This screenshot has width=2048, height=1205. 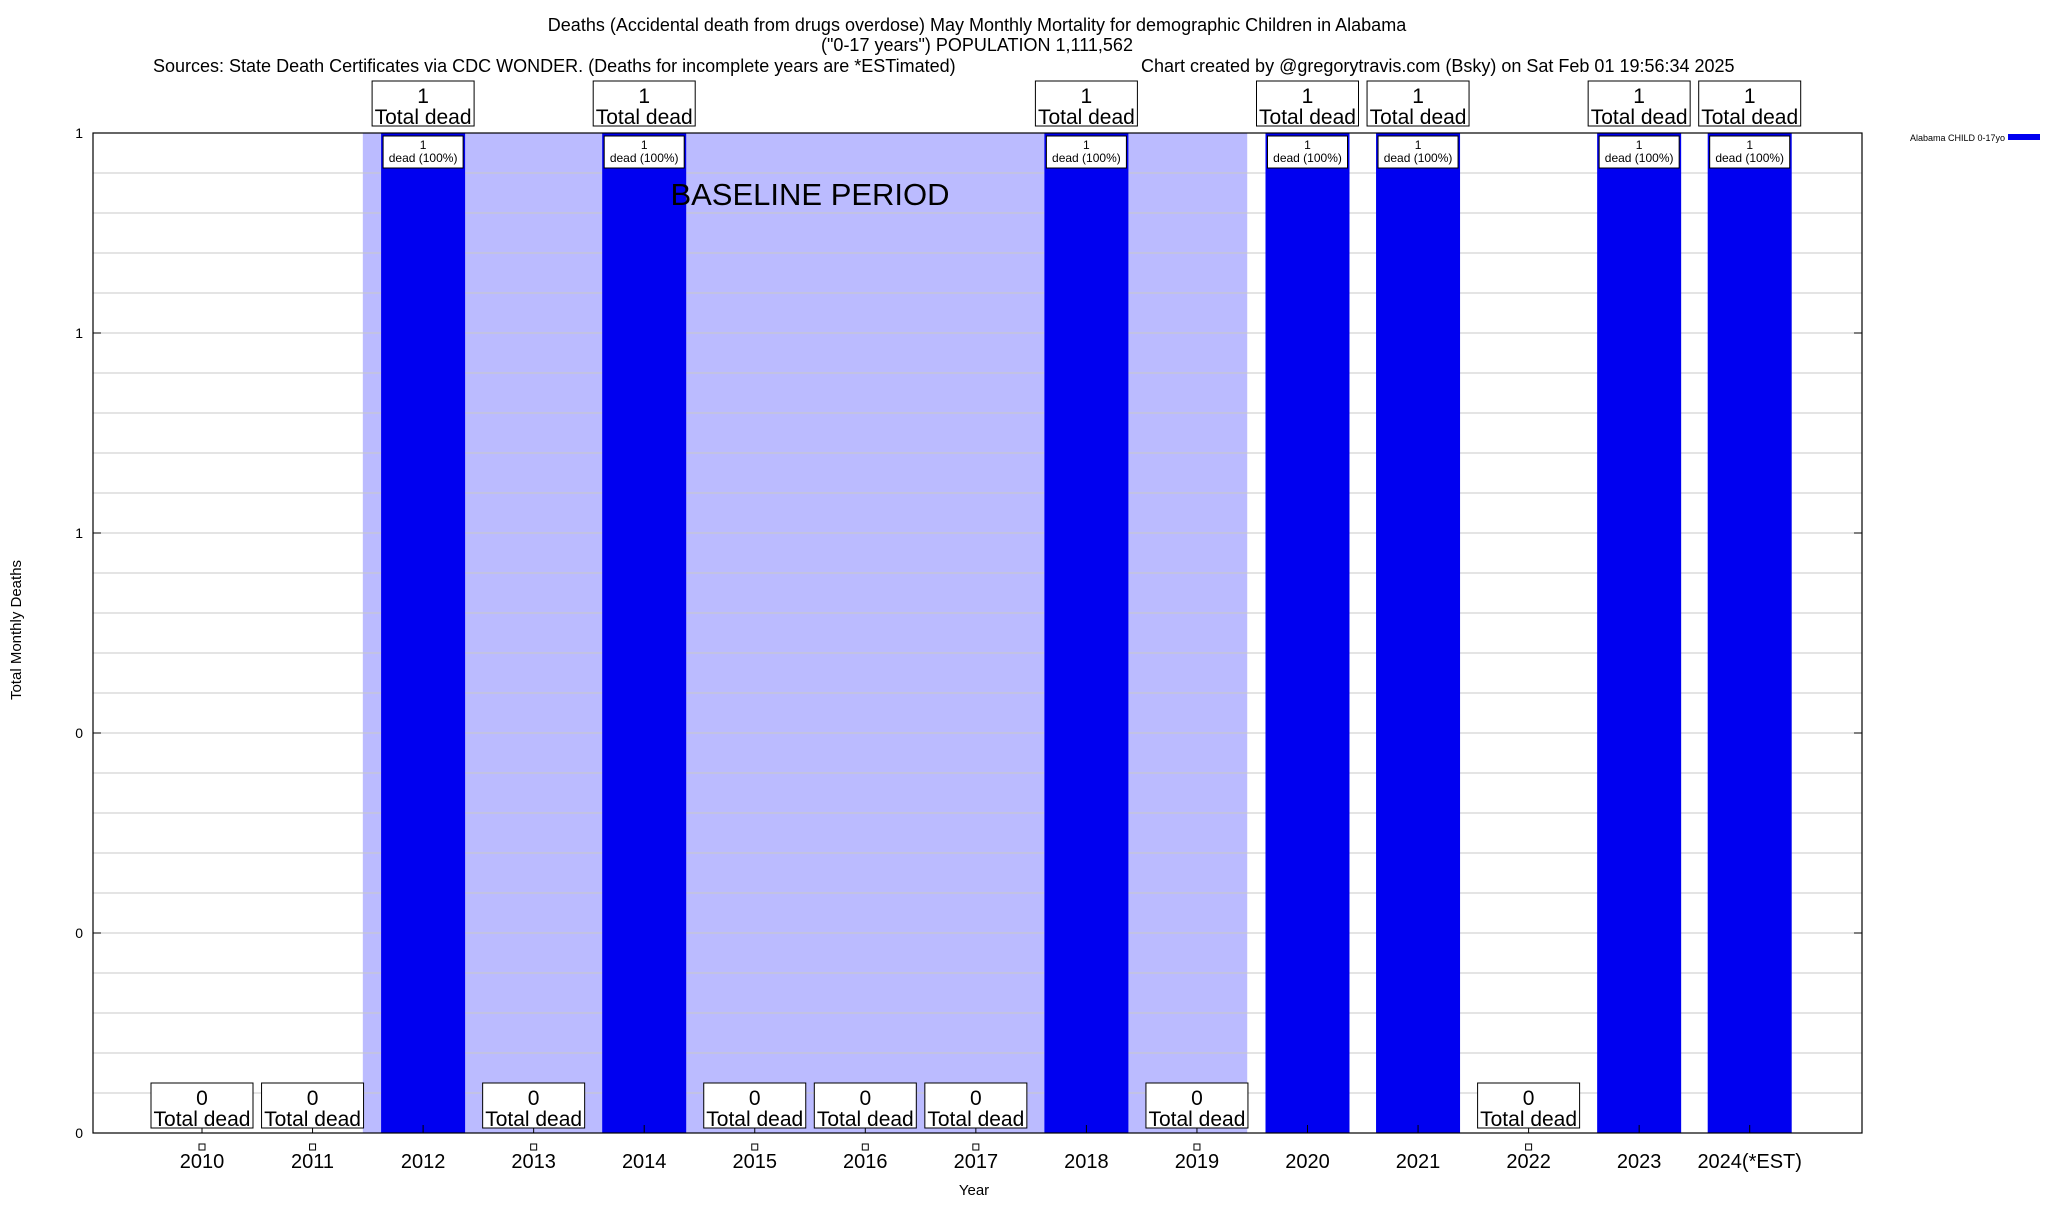 I want to click on x-tick-label: 2019, so click(x=1197, y=1162).